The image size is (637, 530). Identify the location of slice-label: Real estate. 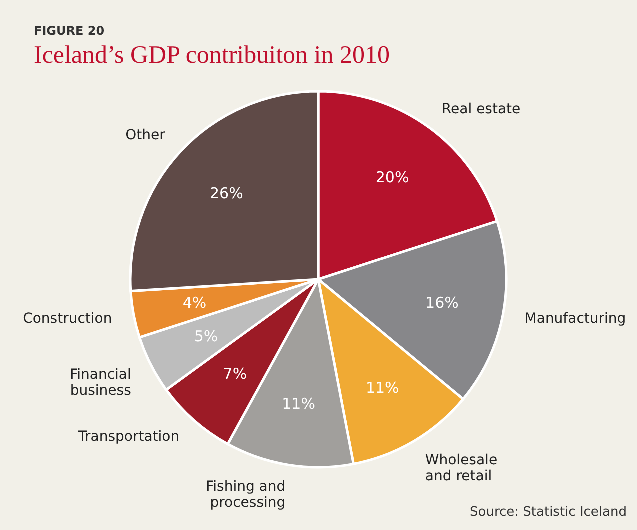
(481, 110).